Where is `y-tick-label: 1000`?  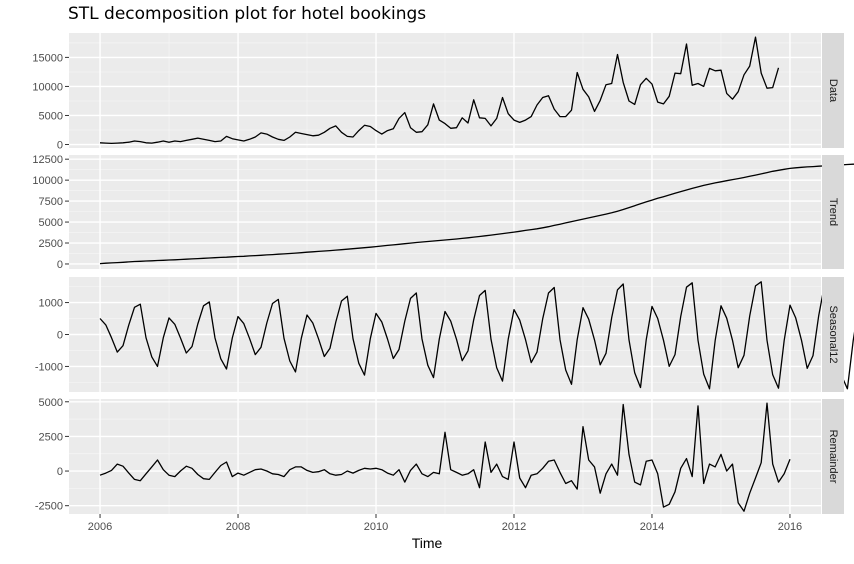 y-tick-label: 1000 is located at coordinates (51, 304).